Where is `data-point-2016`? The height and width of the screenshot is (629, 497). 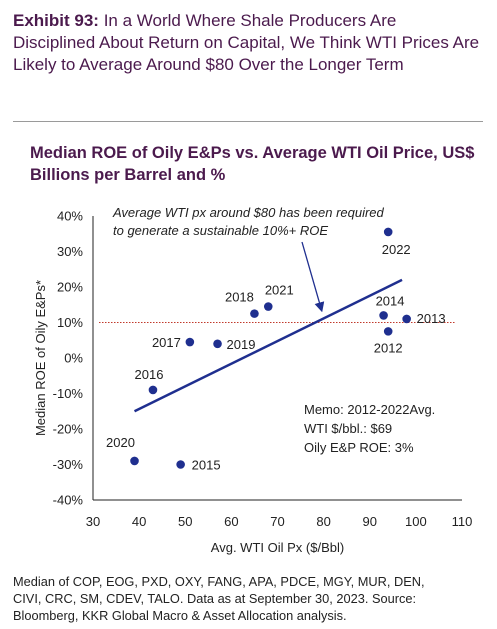 data-point-2016 is located at coordinates (153, 390).